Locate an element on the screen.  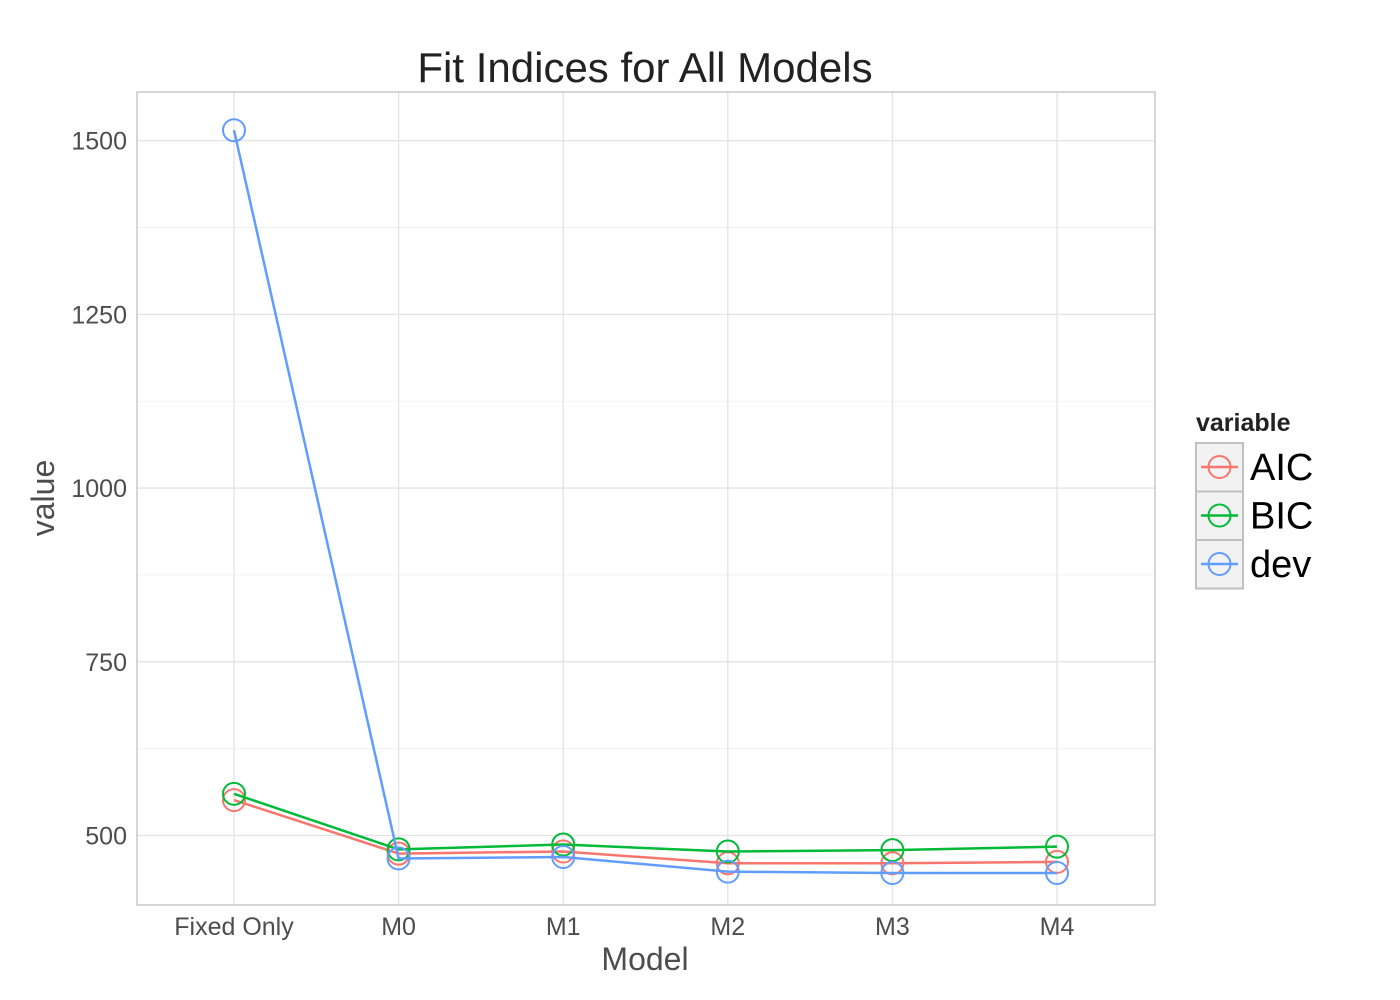
legend-title: variable is located at coordinates (1243, 423).